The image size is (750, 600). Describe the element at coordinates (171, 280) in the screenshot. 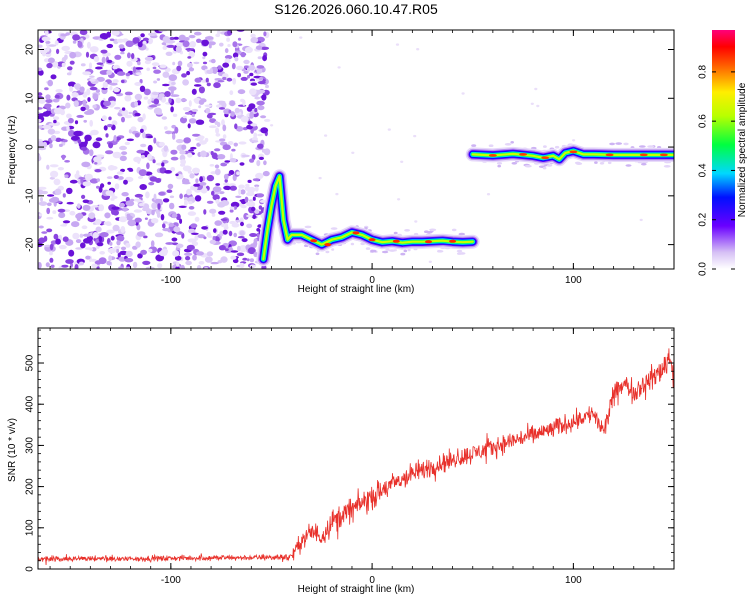

I see `x-tick-label: -100` at that location.